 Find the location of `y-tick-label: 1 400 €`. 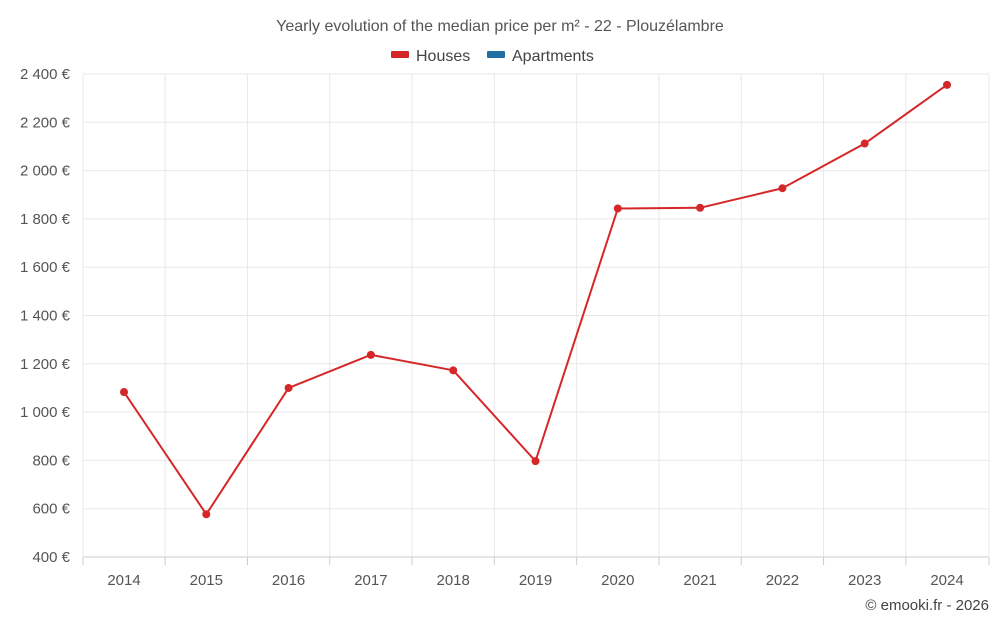

y-tick-label: 1 400 € is located at coordinates (45, 316).